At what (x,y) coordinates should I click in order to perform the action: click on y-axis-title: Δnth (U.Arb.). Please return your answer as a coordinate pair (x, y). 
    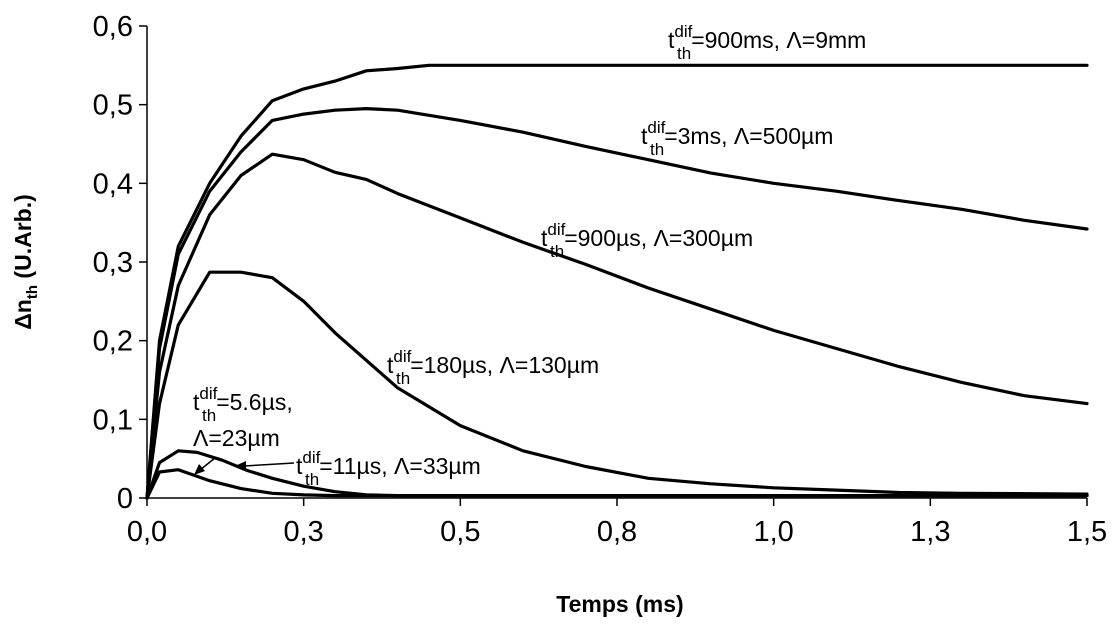
    Looking at the image, I should click on (25, 261).